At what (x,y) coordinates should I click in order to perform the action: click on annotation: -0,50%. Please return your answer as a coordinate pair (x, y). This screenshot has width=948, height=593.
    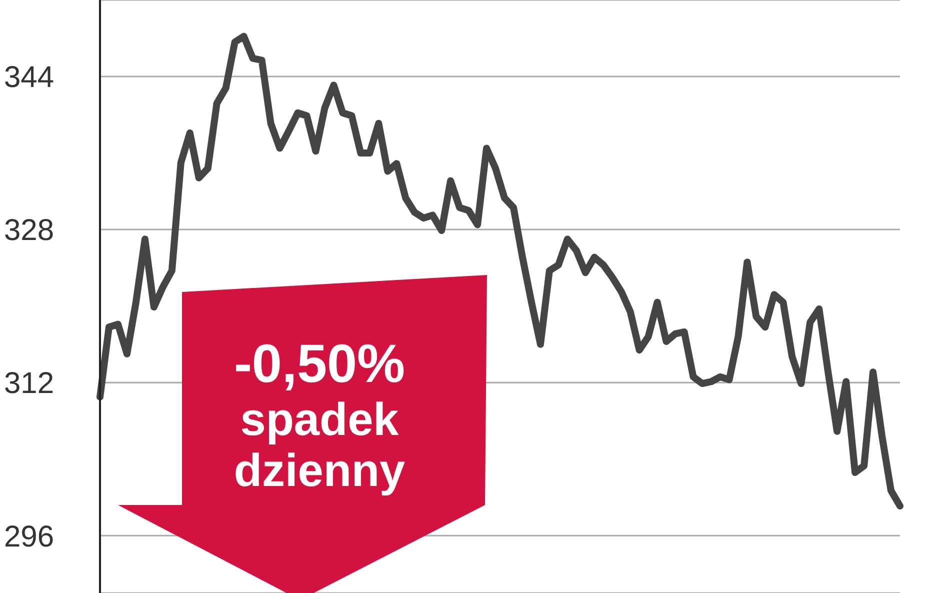
    Looking at the image, I should click on (319, 364).